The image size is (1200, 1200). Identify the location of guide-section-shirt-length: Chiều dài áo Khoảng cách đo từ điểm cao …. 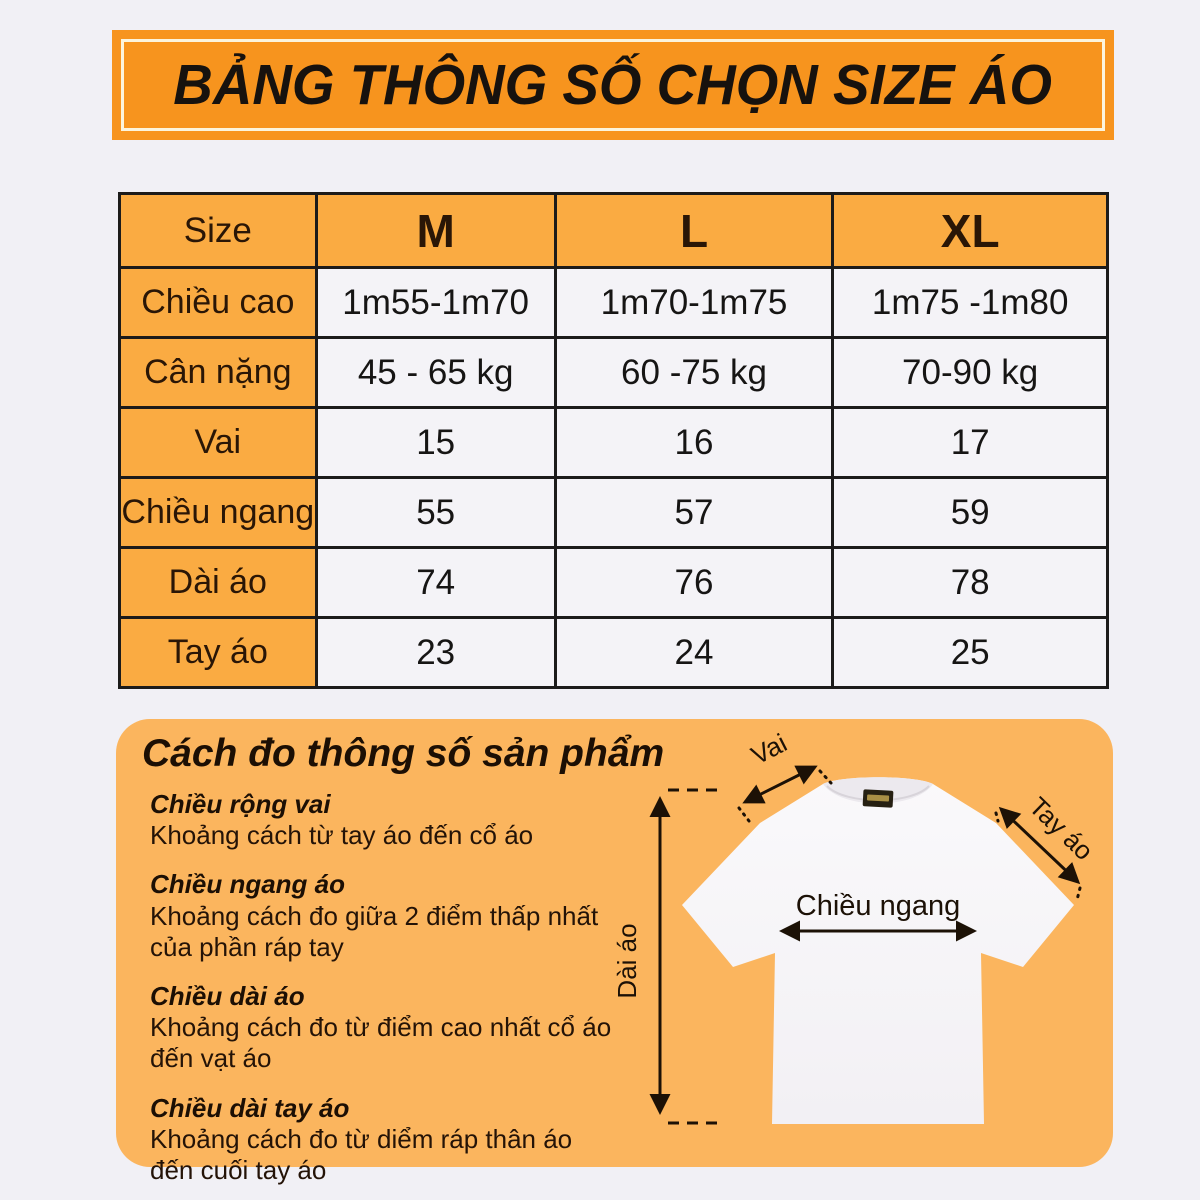
(385, 1028).